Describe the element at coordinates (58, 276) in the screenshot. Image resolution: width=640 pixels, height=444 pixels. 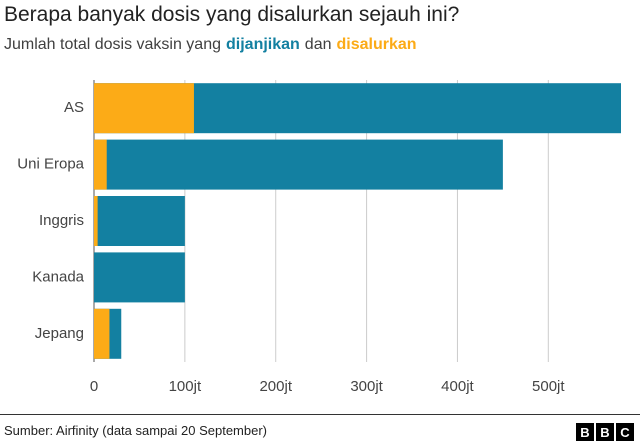
I see `y-tick-label: Kanada` at that location.